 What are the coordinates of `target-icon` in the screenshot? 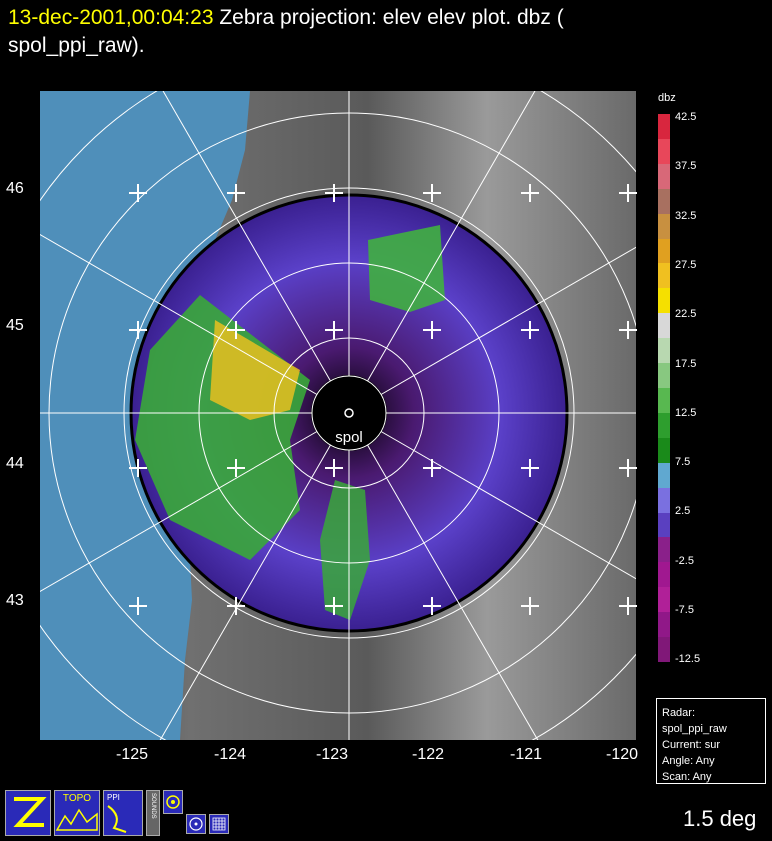 It's located at (196, 824).